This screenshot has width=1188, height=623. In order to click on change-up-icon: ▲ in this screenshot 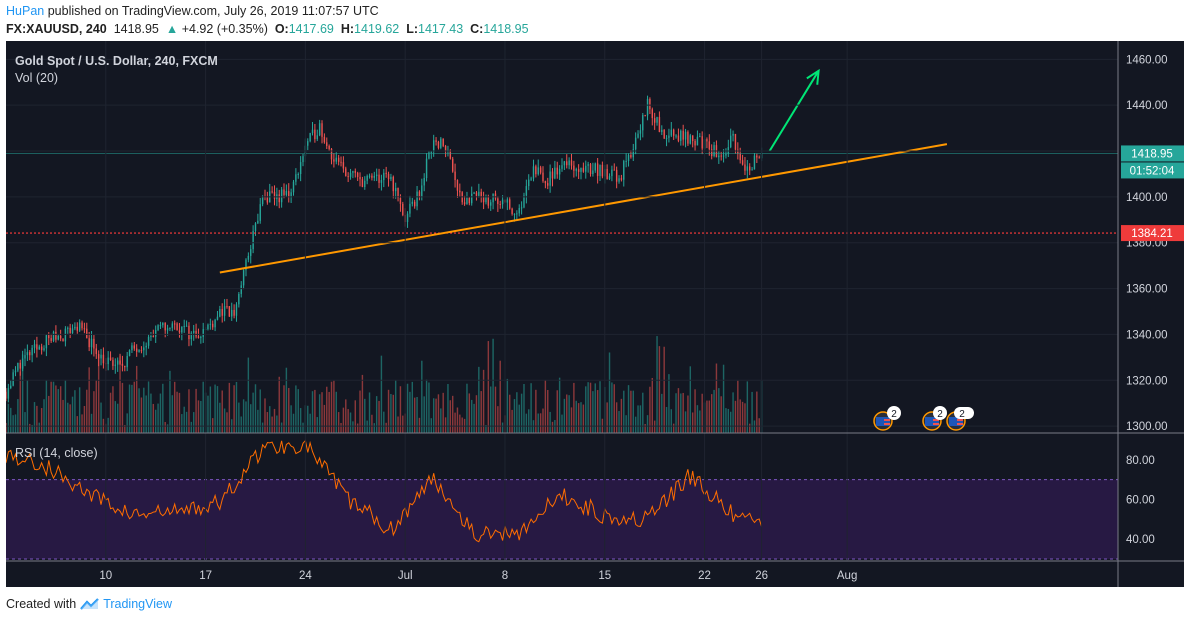, I will do `click(172, 29)`.